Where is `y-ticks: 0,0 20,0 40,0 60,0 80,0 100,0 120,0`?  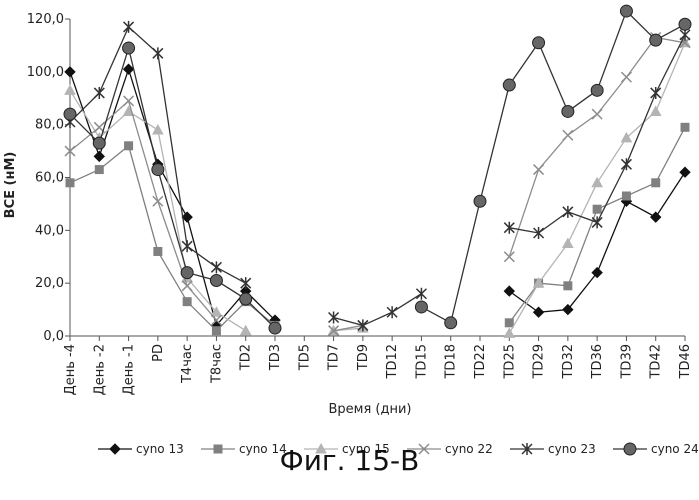
y-ticks: 0,0 20,0 40,0 60,0 80,0 100,0 120,0 is located at coordinates (48, 178).